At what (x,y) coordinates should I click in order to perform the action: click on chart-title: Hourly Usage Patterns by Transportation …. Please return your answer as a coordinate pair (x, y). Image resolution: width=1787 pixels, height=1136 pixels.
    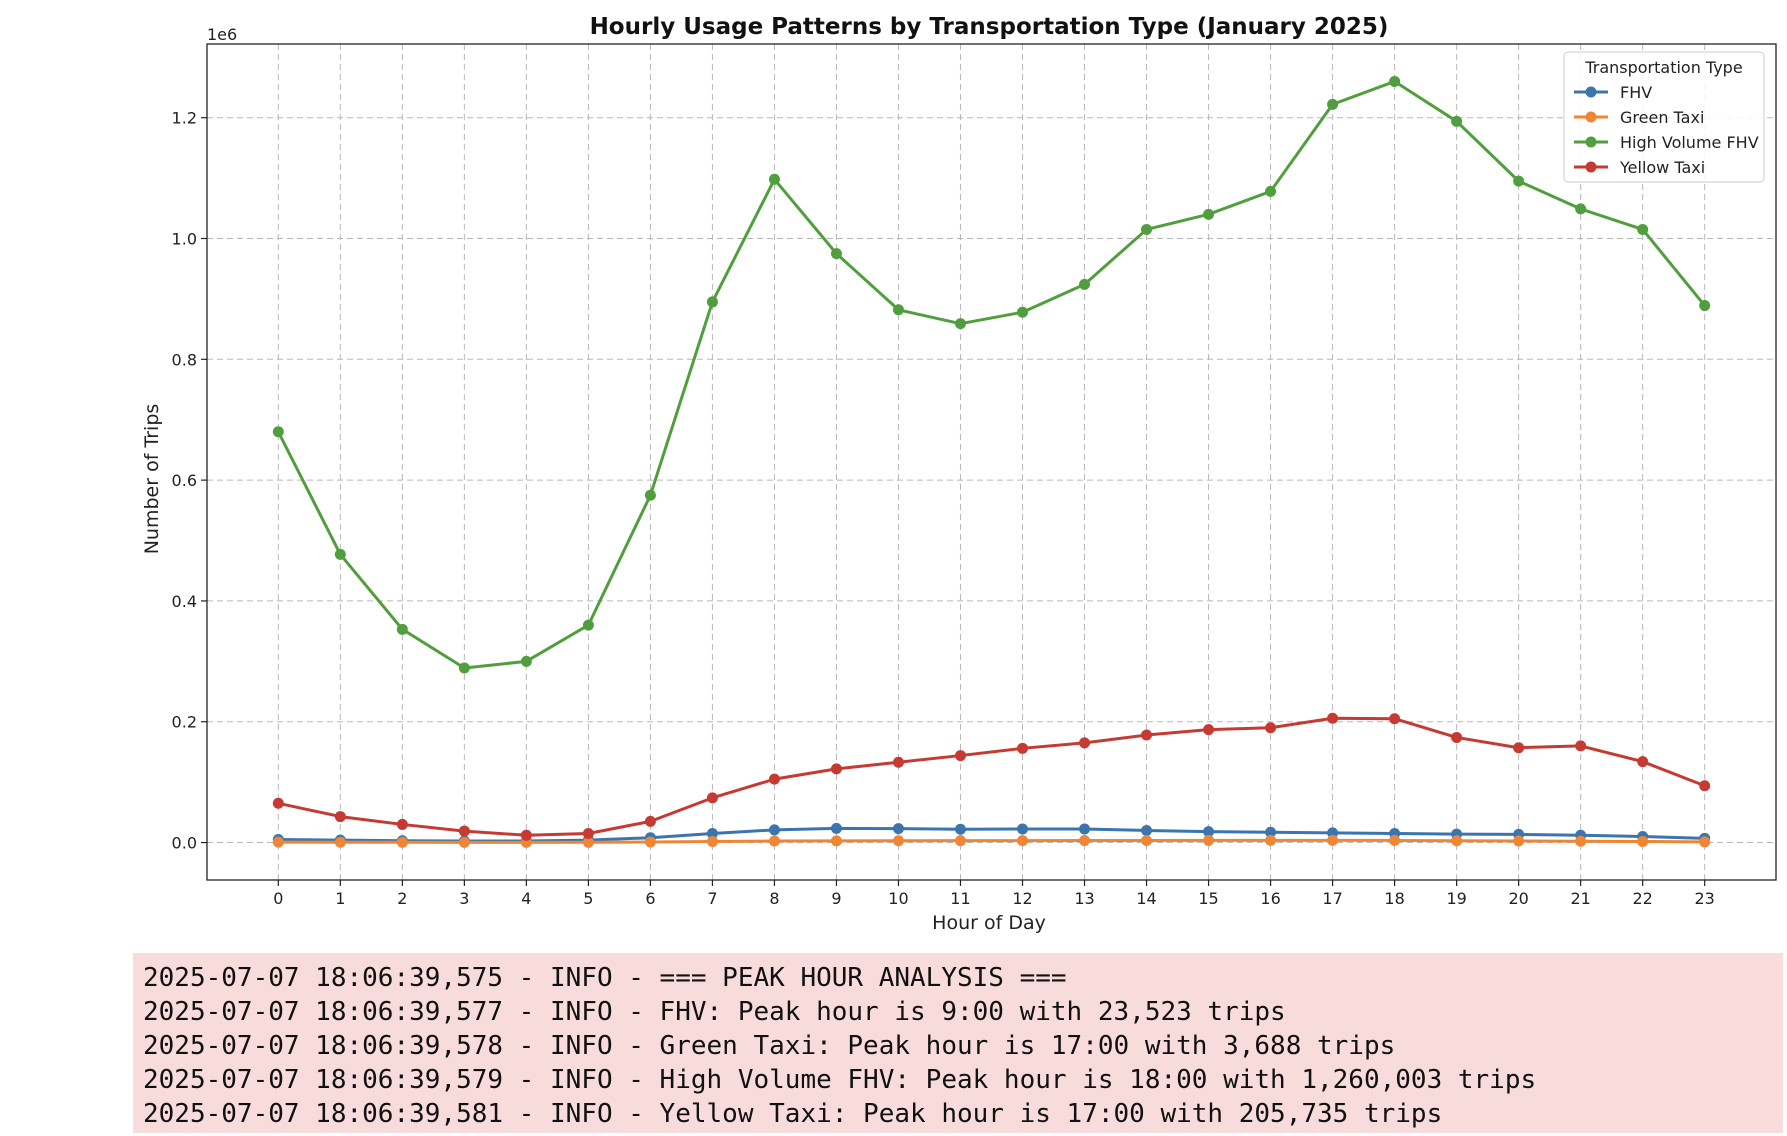
    Looking at the image, I should click on (989, 27).